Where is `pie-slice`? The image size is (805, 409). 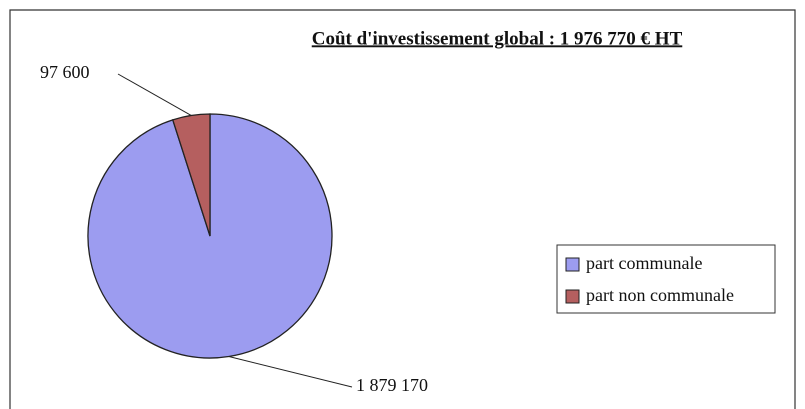 pie-slice is located at coordinates (191, 175).